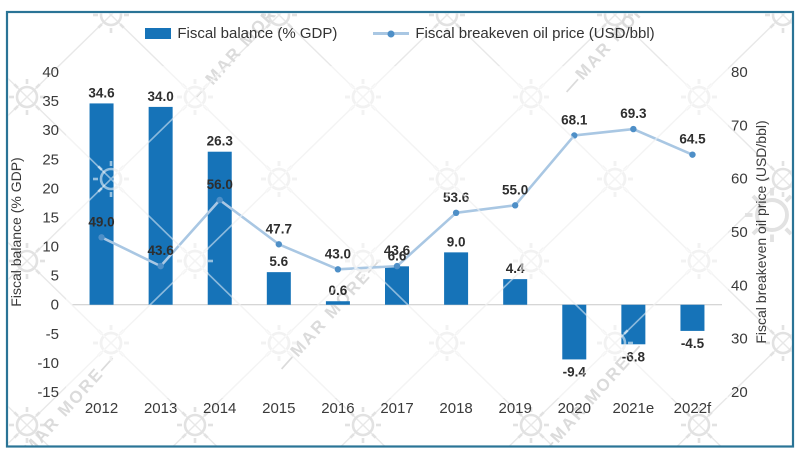  I want to click on left-tick-label: 0, so click(55, 305).